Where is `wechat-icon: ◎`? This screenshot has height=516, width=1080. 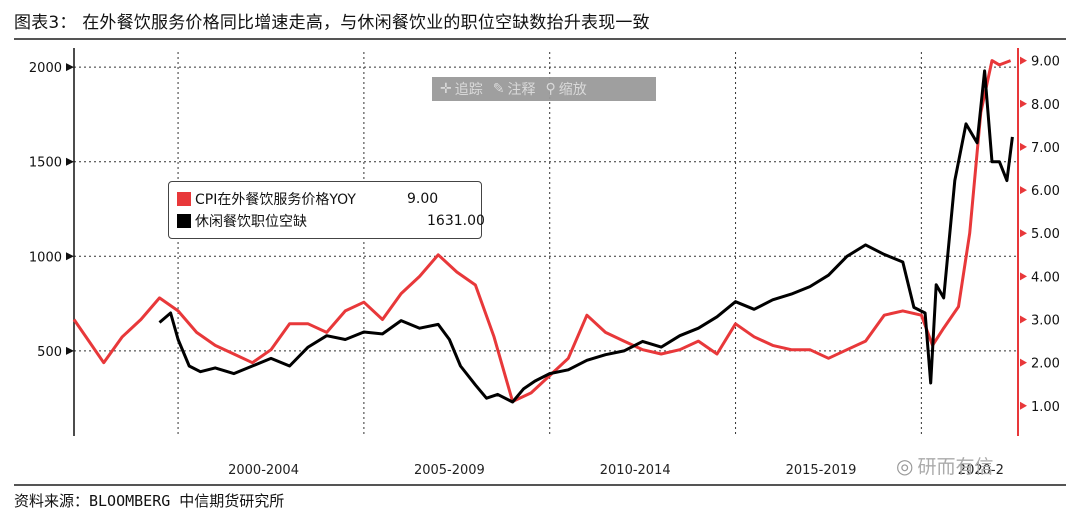 wechat-icon: ◎ is located at coordinates (905, 465).